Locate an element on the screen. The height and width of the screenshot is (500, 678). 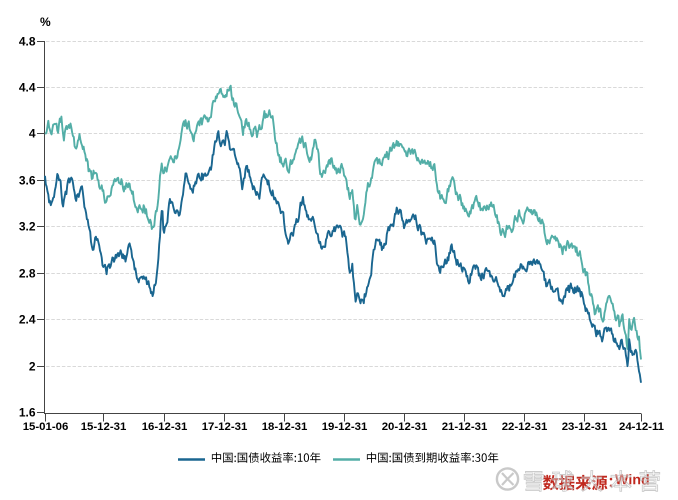
svg-text: 3.6 is located at coordinates (27, 181).